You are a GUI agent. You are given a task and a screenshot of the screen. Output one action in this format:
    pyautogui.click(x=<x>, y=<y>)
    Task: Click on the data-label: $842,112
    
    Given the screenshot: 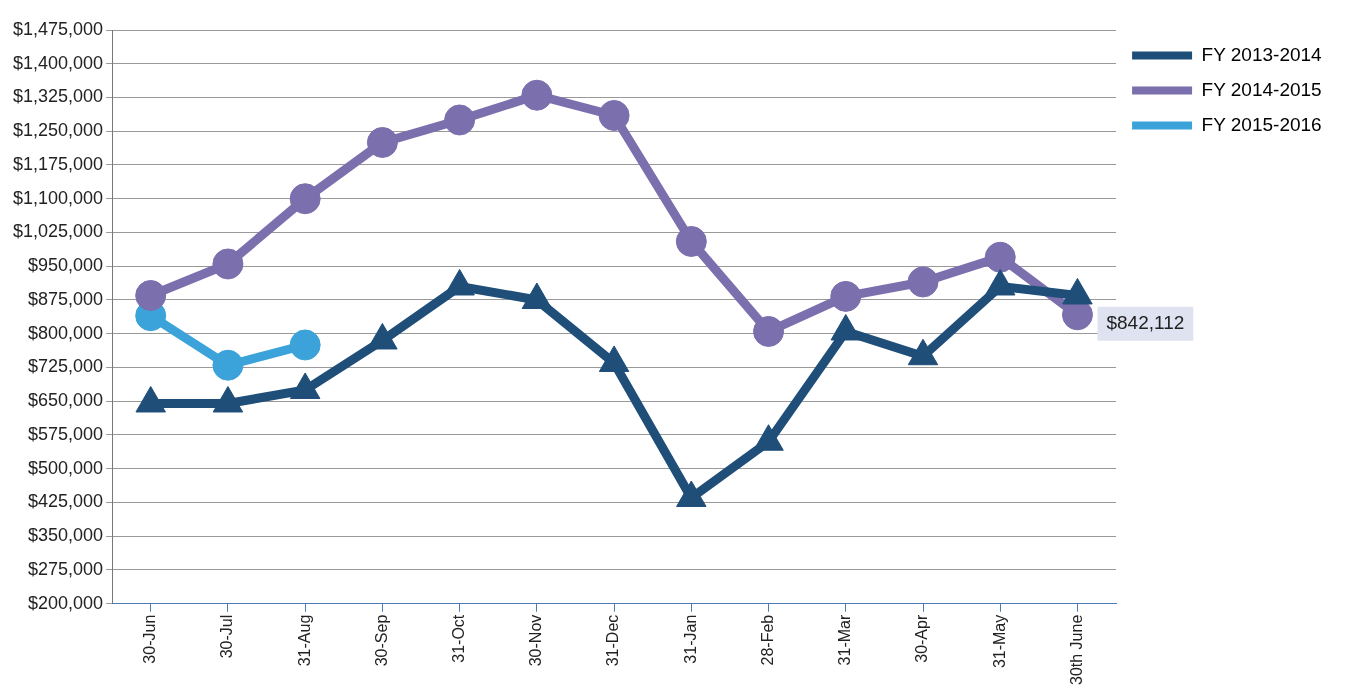 What is the action you would take?
    pyautogui.click(x=1145, y=323)
    